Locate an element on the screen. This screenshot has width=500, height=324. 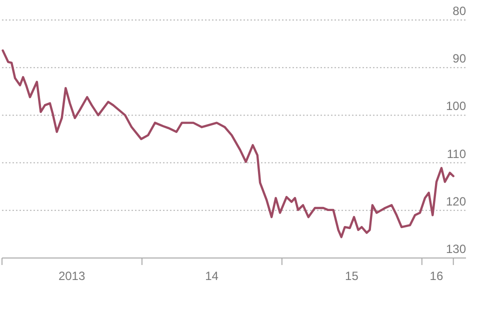
x-tick-label: 2013 is located at coordinates (72, 276).